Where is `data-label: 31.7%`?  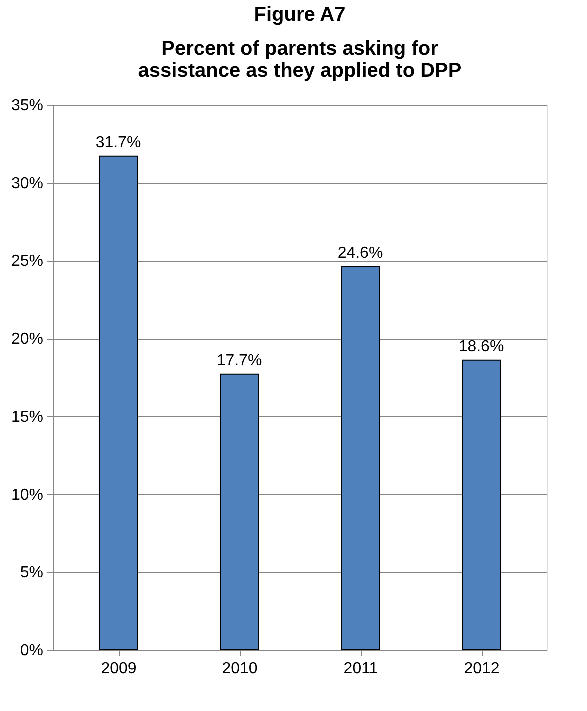 data-label: 31.7% is located at coordinates (119, 143).